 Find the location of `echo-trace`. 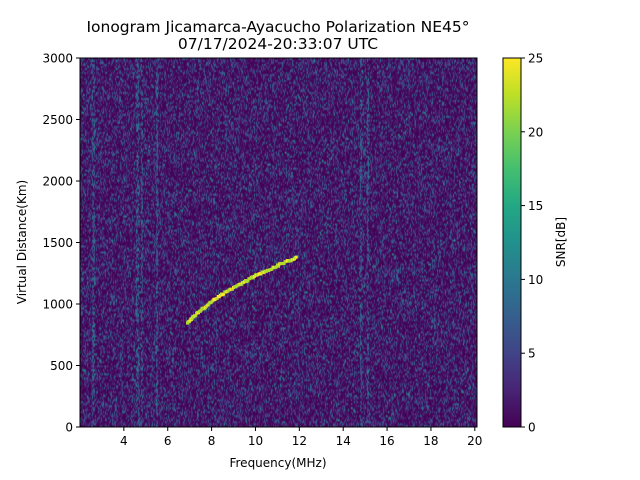

echo-trace is located at coordinates (241, 290).